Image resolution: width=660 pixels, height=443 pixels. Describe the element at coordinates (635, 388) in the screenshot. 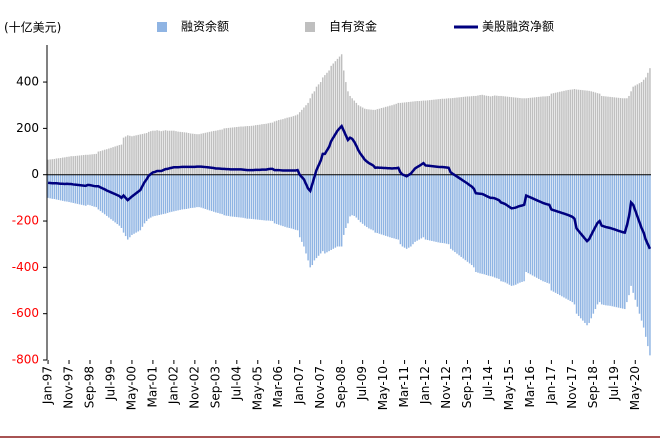

I see `x-tick-label: May-20` at that location.